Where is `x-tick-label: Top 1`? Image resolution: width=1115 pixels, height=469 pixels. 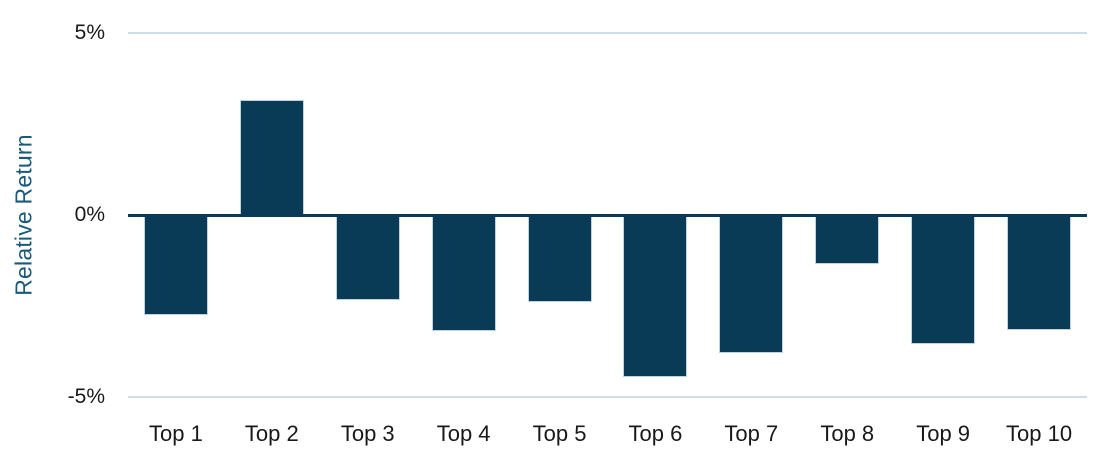 x-tick-label: Top 1 is located at coordinates (176, 433).